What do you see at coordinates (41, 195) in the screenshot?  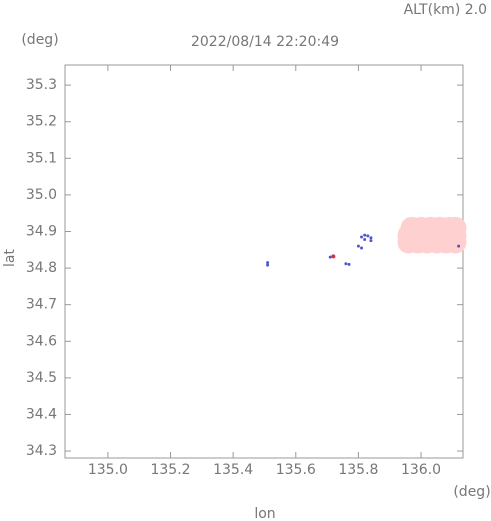 I see `y-tick-label: 35.0` at bounding box center [41, 195].